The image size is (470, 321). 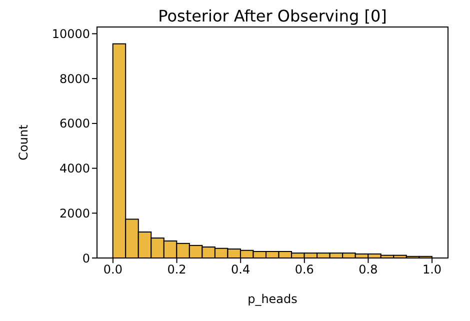 What do you see at coordinates (86, 258) in the screenshot?
I see `y-tick-label: 0` at bounding box center [86, 258].